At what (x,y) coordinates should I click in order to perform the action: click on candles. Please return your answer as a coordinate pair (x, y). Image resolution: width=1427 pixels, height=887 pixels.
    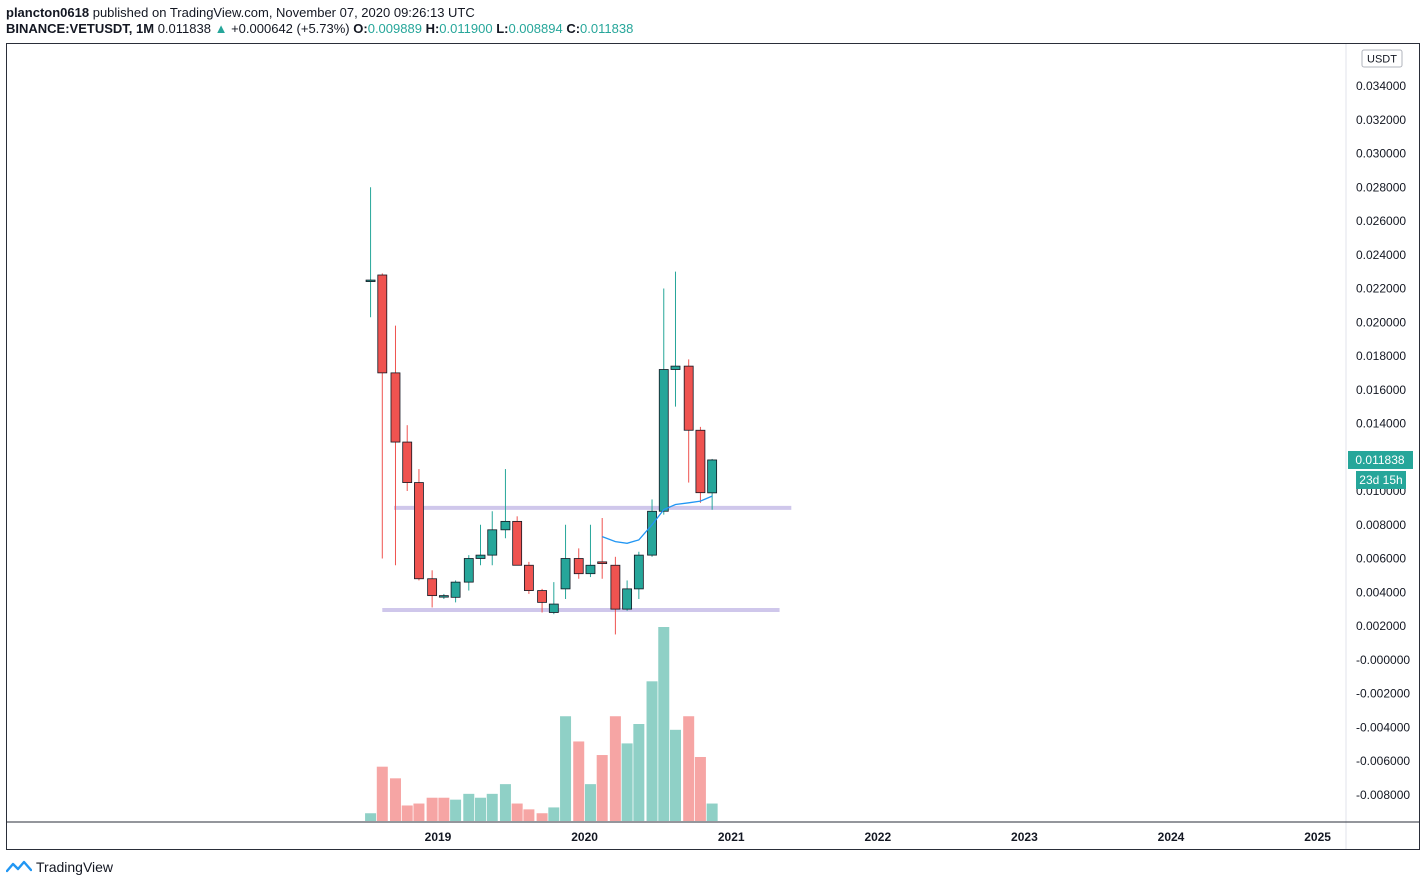
    Looking at the image, I should click on (541, 411).